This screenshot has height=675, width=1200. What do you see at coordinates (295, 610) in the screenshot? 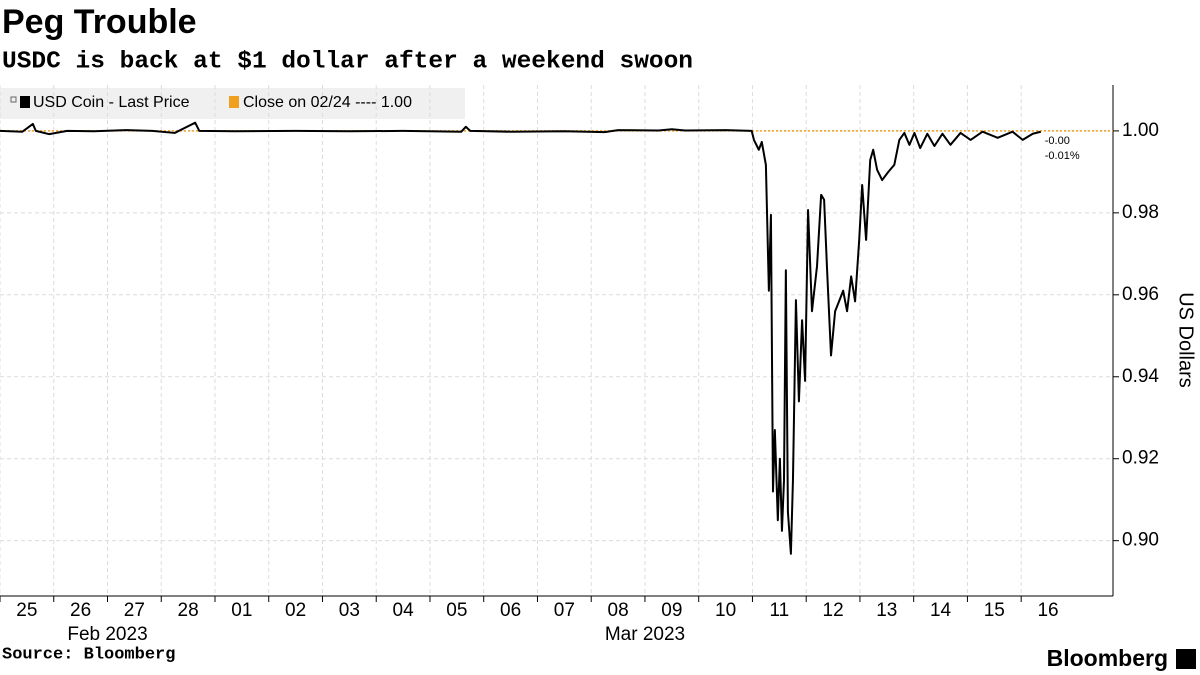
I see `x-tick-label: 02` at bounding box center [295, 610].